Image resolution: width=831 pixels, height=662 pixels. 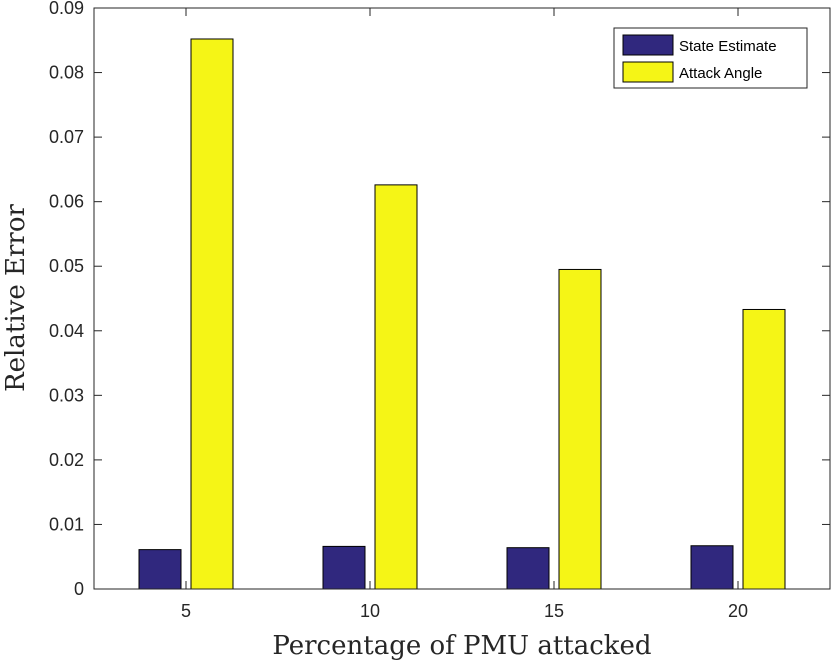 What do you see at coordinates (66, 73) in the screenshot?
I see `y-tick-label: 0.08` at bounding box center [66, 73].